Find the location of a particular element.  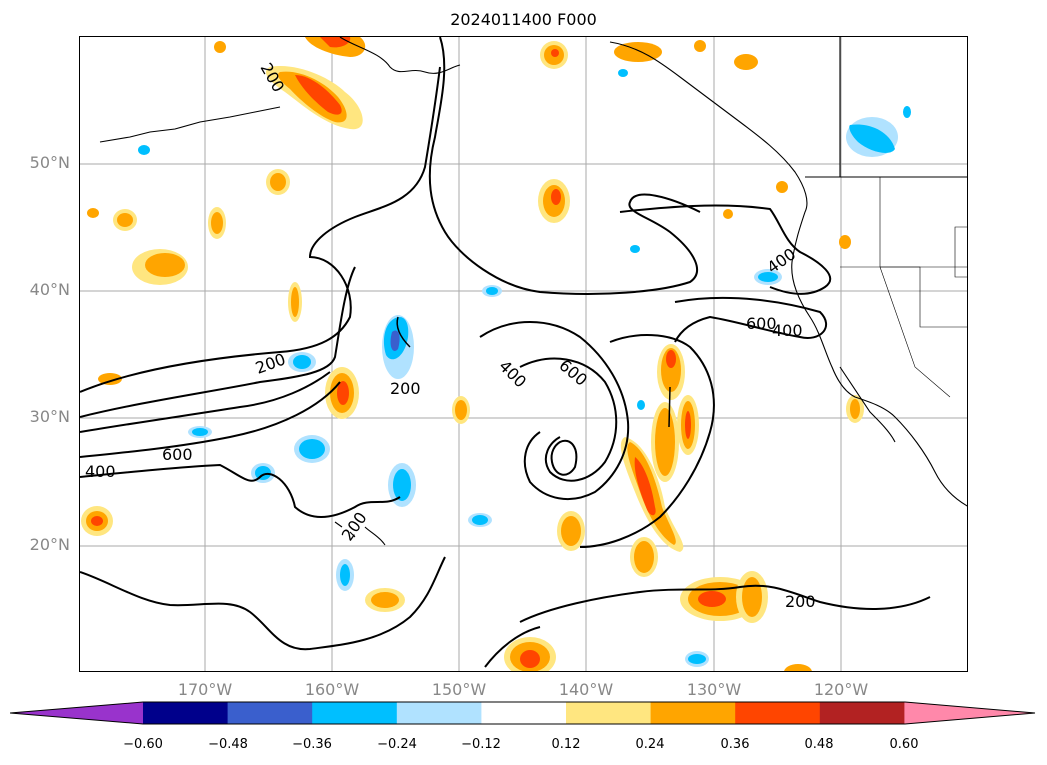

contour-200-southeast is located at coordinates (725, 603).